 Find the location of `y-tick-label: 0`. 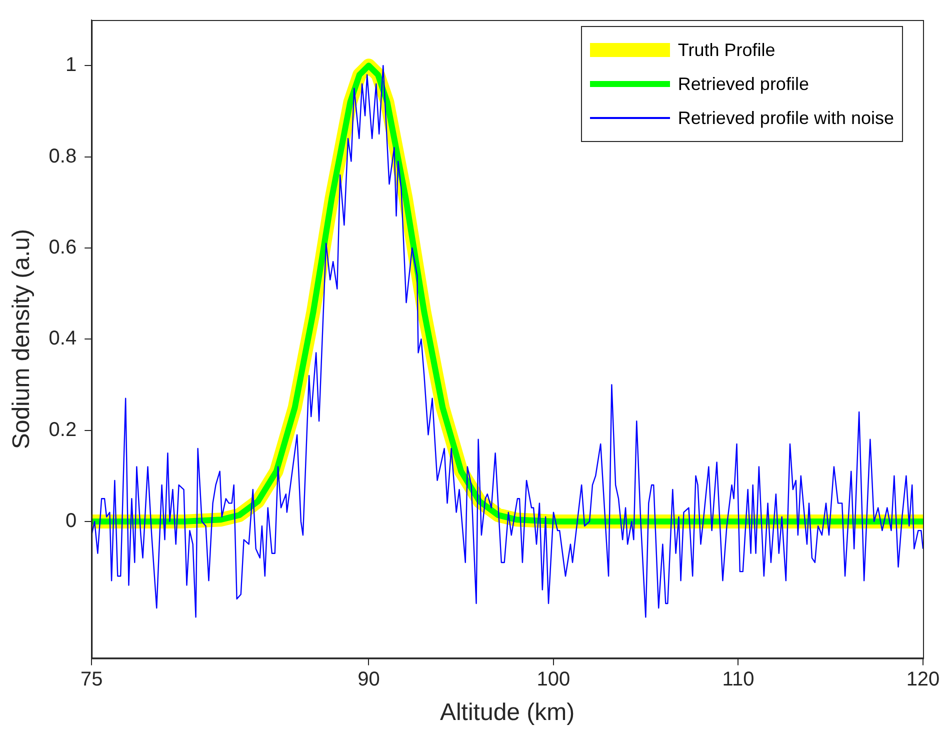

y-tick-label: 0 is located at coordinates (71, 521).